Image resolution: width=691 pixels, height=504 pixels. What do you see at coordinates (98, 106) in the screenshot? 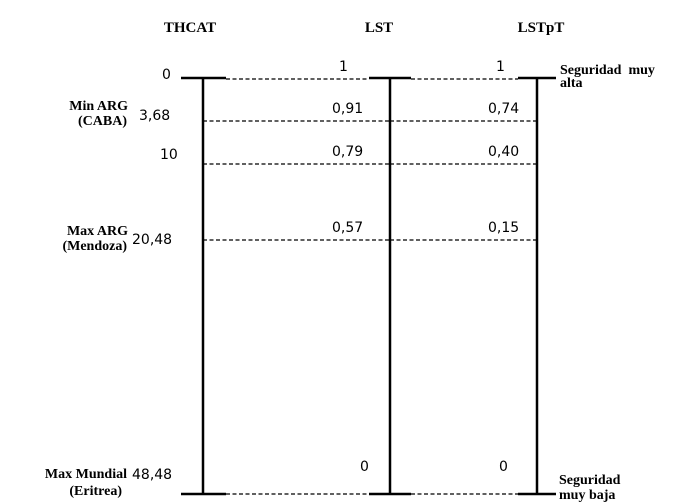
I see `row-label-min-arg: Min ARG` at bounding box center [98, 106].